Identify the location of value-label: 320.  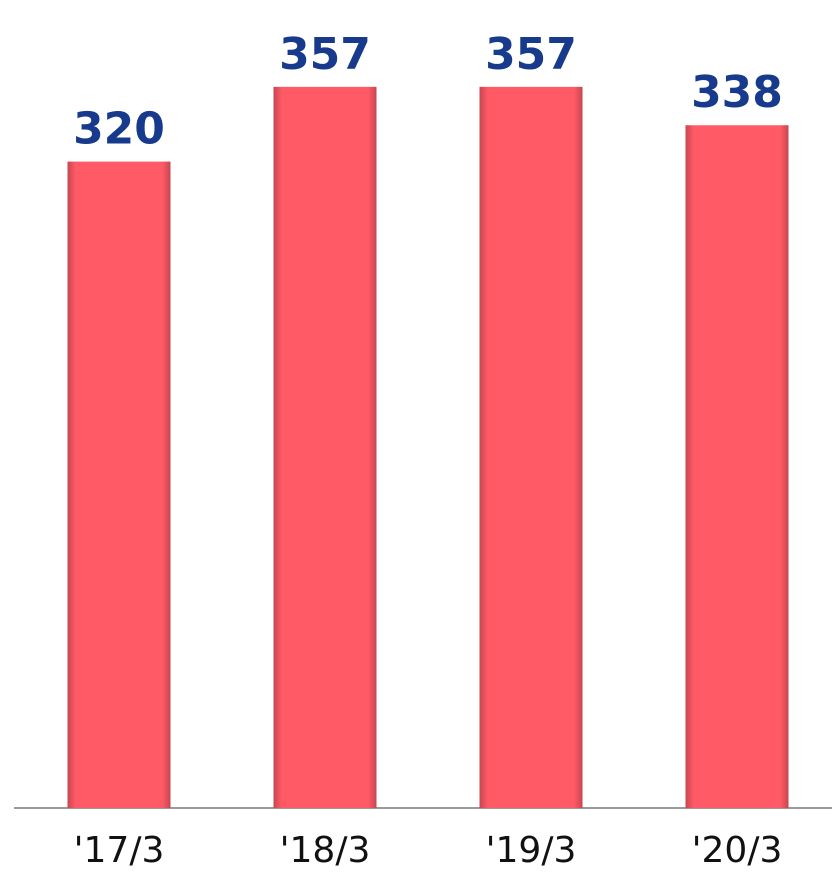
(119, 129).